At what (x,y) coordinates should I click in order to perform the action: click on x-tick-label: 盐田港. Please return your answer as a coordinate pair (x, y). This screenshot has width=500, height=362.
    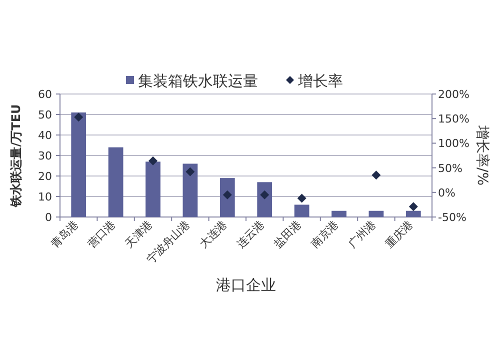
    Looking at the image, I should click on (287, 234).